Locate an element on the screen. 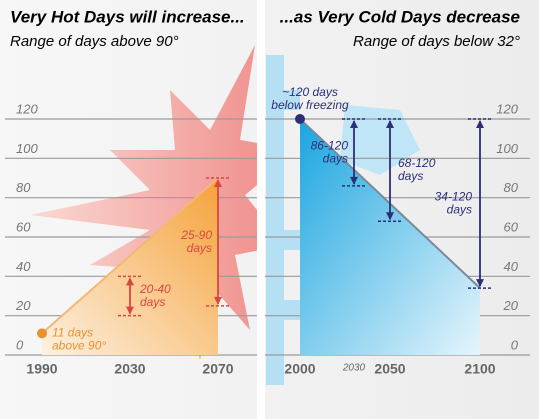 This screenshot has width=539, height=419. range-label-line: 34-120 is located at coordinates (454, 197).